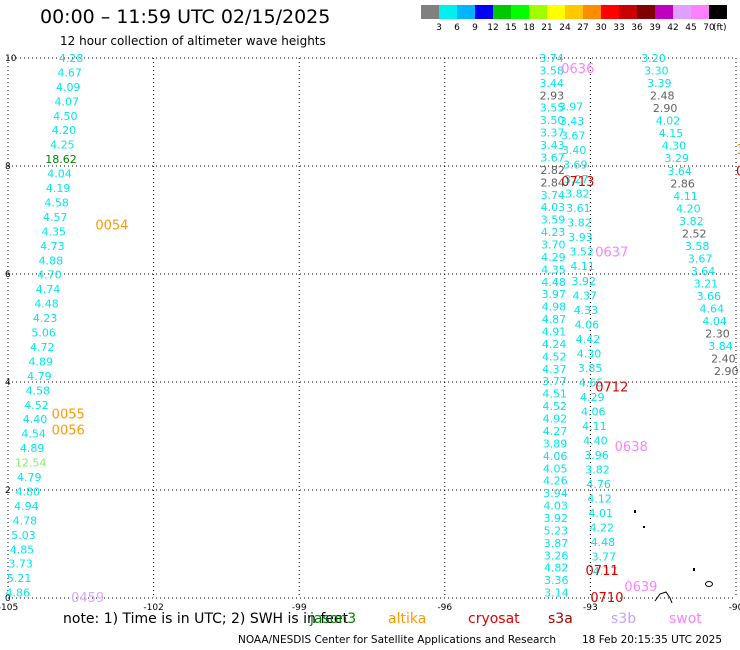  I want to click on wave-height-value: 3.74, so click(553, 195).